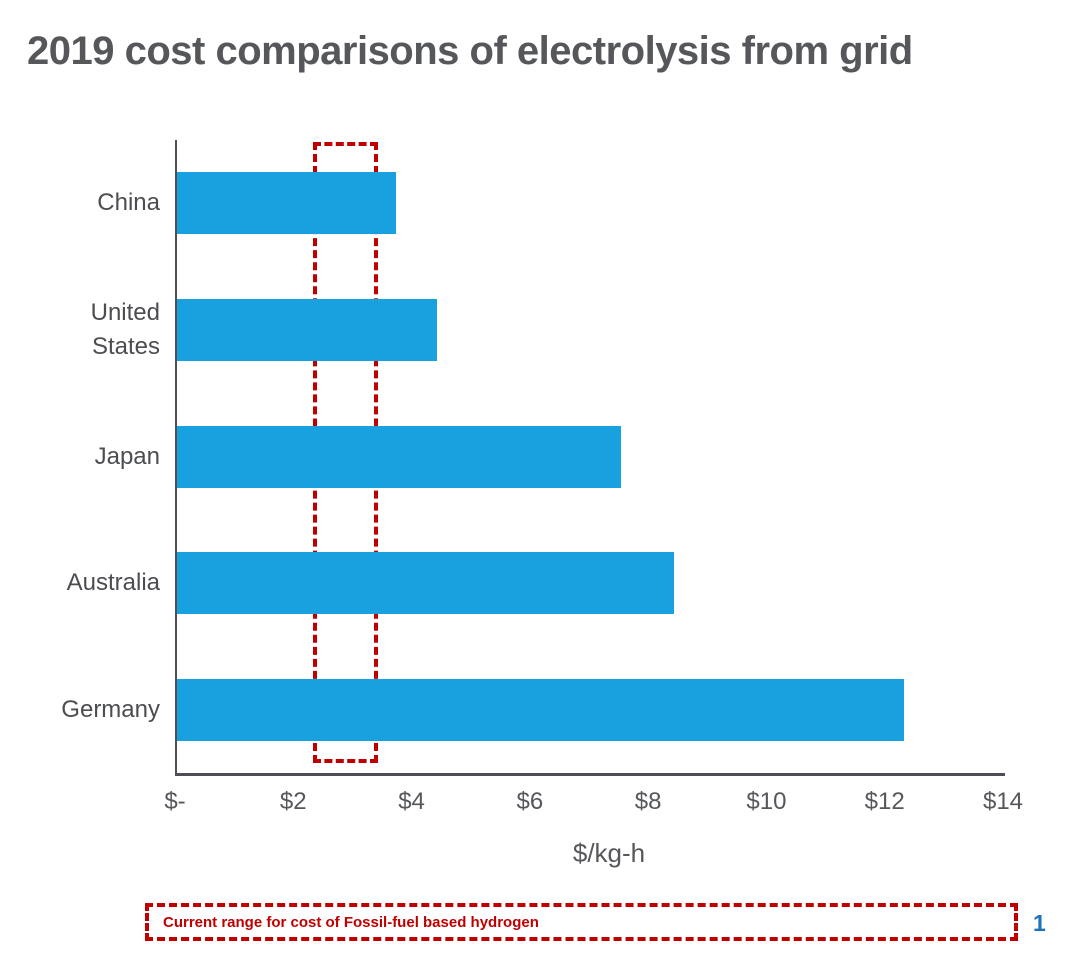 This screenshot has height=964, width=1083. What do you see at coordinates (128, 203) in the screenshot?
I see `category-label-china: China` at bounding box center [128, 203].